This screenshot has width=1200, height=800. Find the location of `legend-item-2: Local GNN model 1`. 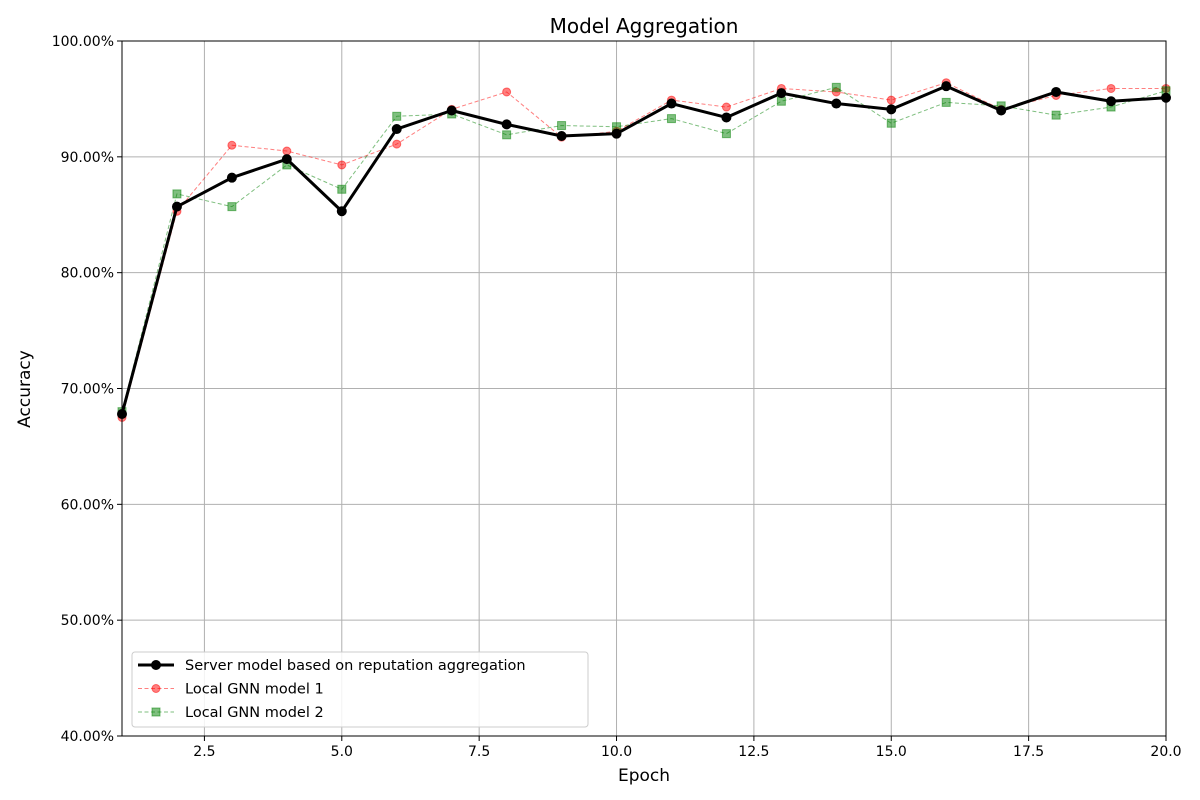

legend-item-2: Local GNN model 1 is located at coordinates (231, 690).